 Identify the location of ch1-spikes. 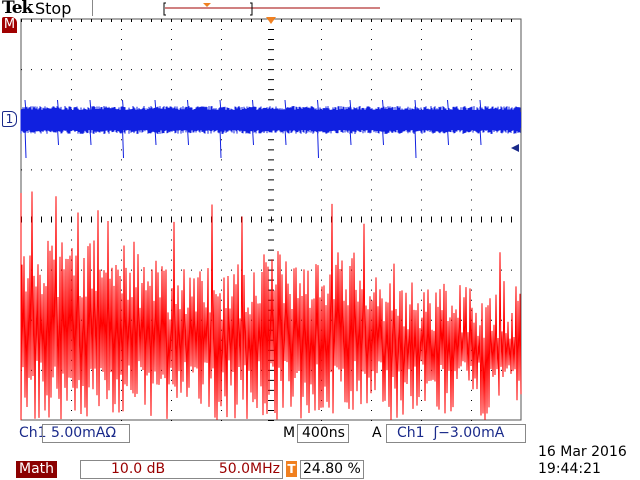
(270, 129).